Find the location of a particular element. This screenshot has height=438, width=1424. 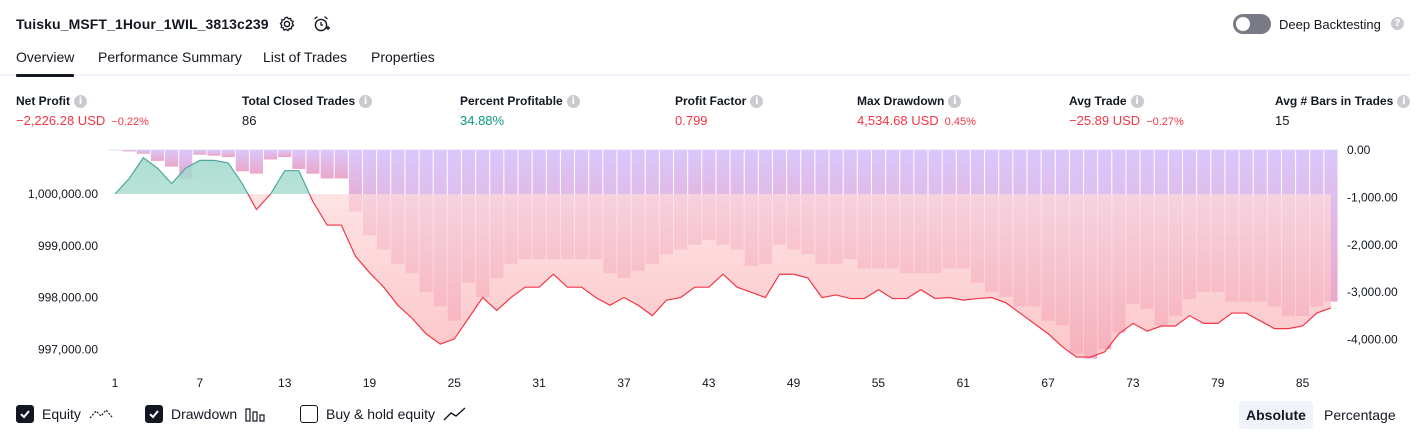

right-axis-label: -1,000.00 is located at coordinates (1372, 197).